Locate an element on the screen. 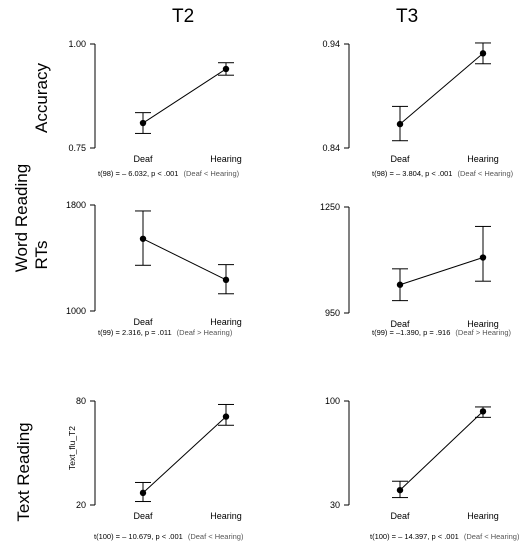 The width and height of the screenshot is (519, 550). T3-rts-y-tick-label-top: 1250 is located at coordinates (330, 207).